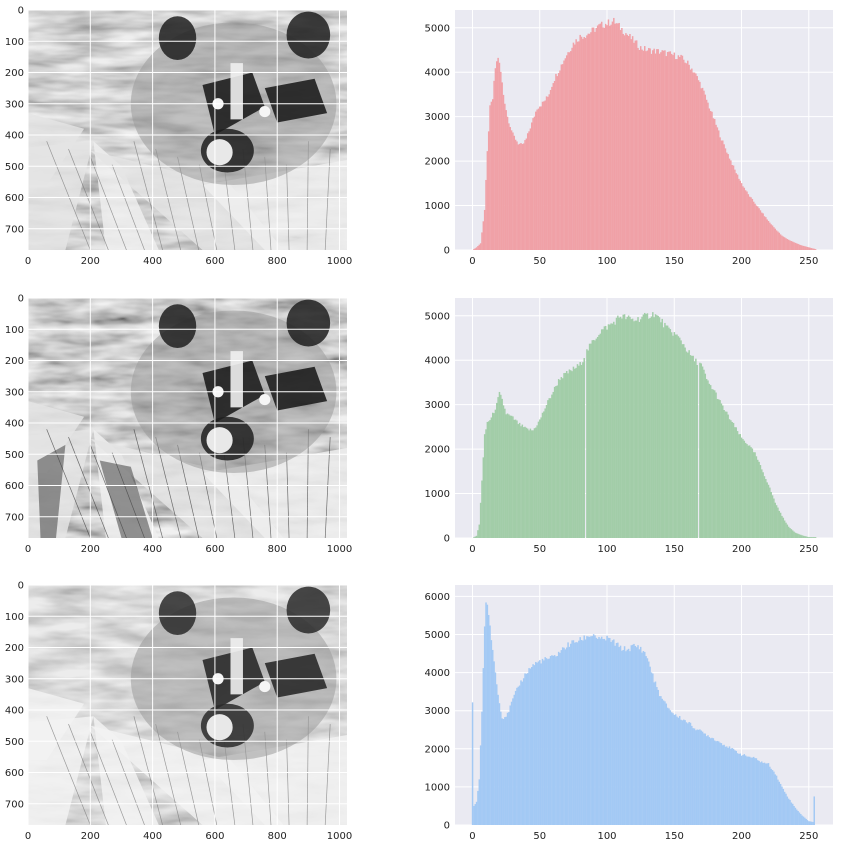 Image resolution: width=841 pixels, height=845 pixels. What do you see at coordinates (539, 836) in the screenshot?
I see `x-tick-label: 50` at bounding box center [539, 836].